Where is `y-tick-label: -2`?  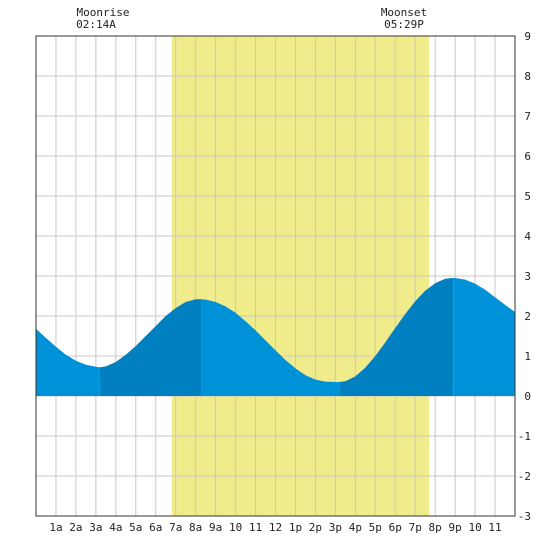 y-tick-label: -2 is located at coordinates (524, 476).